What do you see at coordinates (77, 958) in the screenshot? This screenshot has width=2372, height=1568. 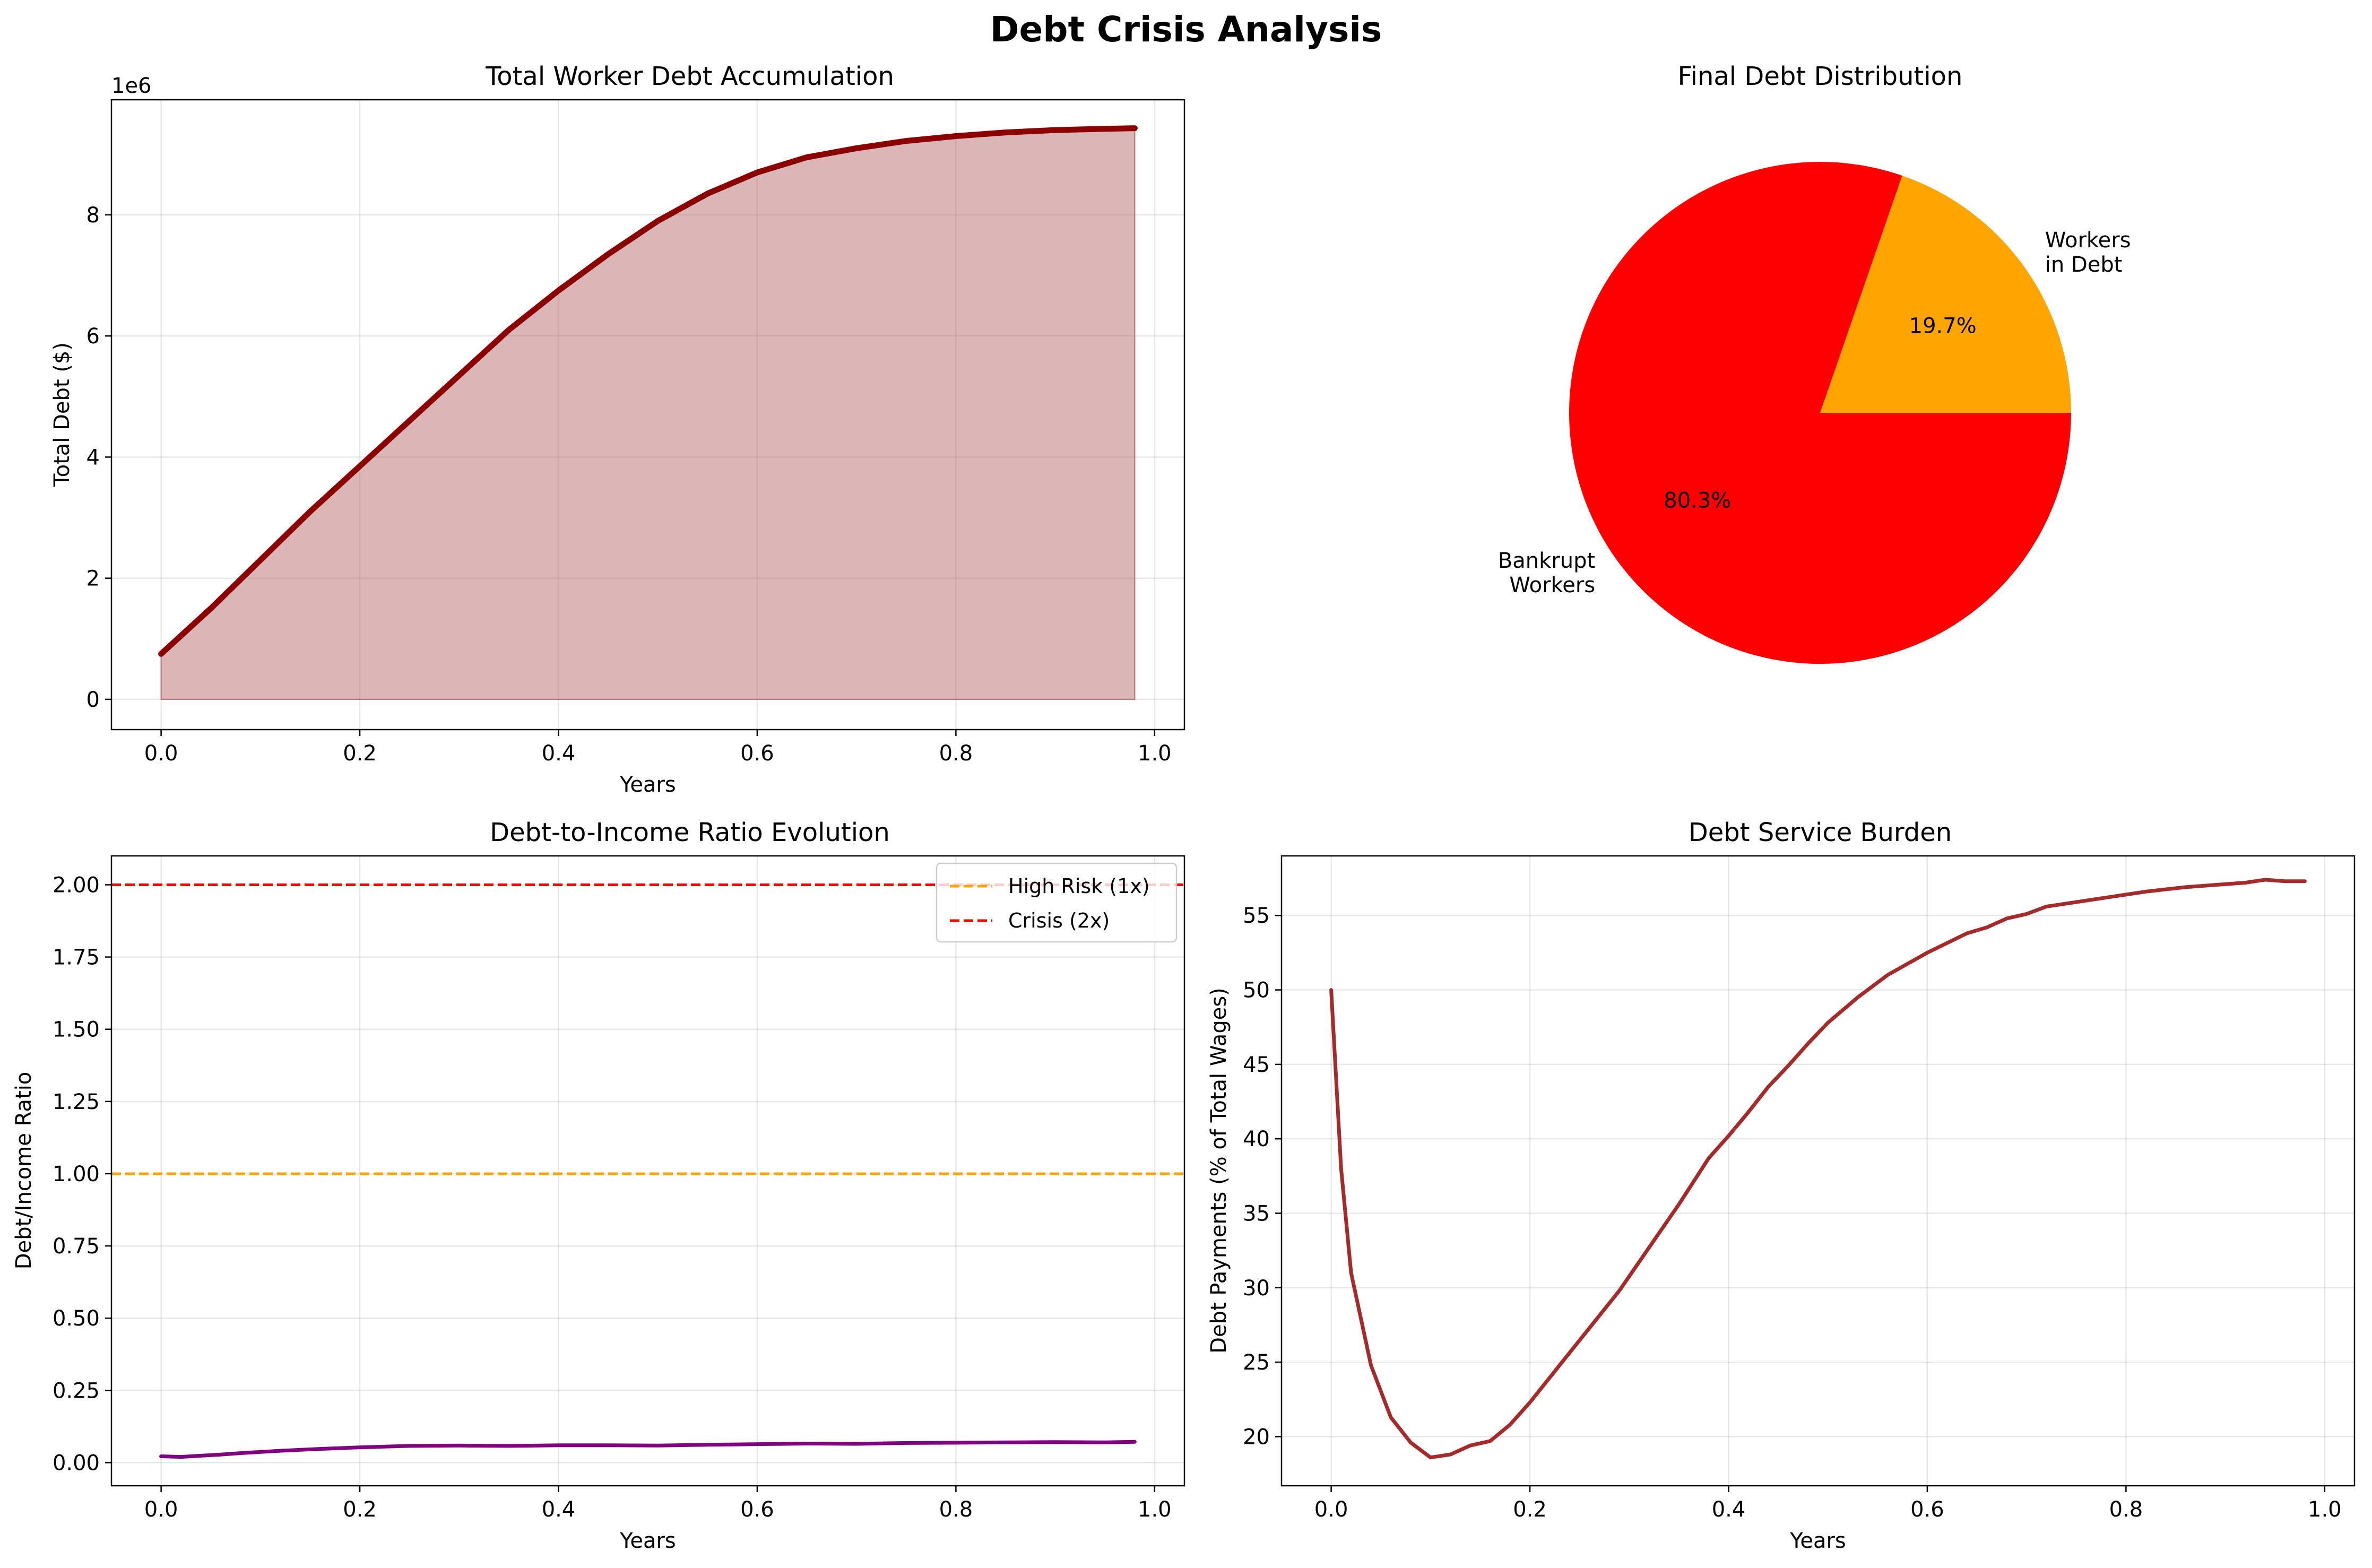 I see `y-tick-label: 1.75` at bounding box center [77, 958].